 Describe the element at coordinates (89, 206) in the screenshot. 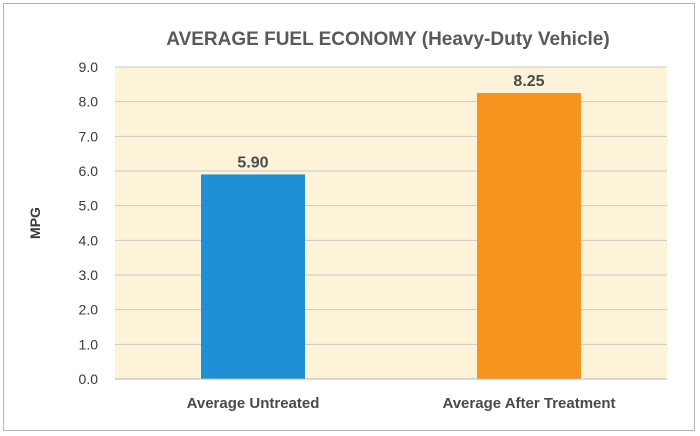

I see `y-tick-label: 5.0` at that location.